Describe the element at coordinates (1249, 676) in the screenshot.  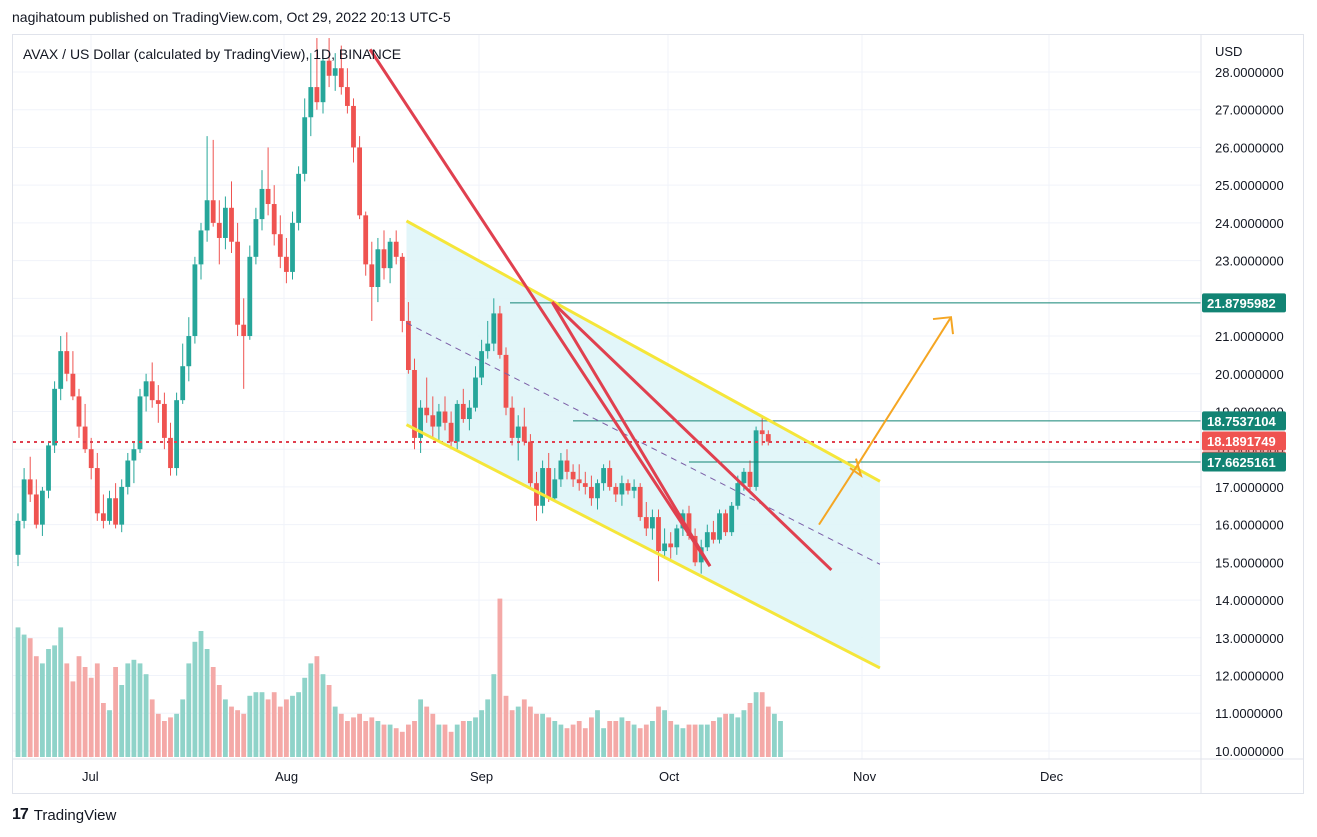
I see `y-tick-label: 12.0000000` at that location.